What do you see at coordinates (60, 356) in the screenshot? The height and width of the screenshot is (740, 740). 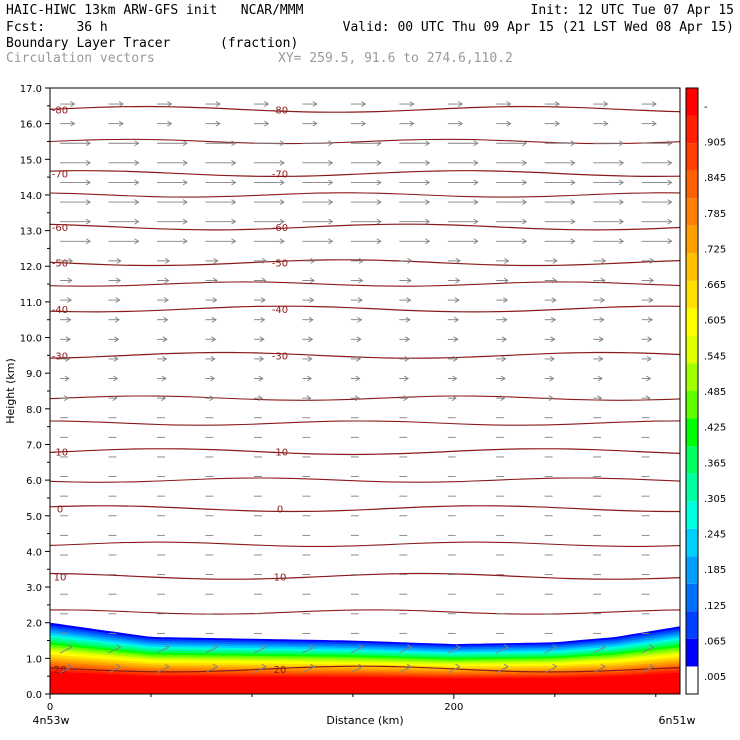 I see `contour-label: -30` at bounding box center [60, 356].